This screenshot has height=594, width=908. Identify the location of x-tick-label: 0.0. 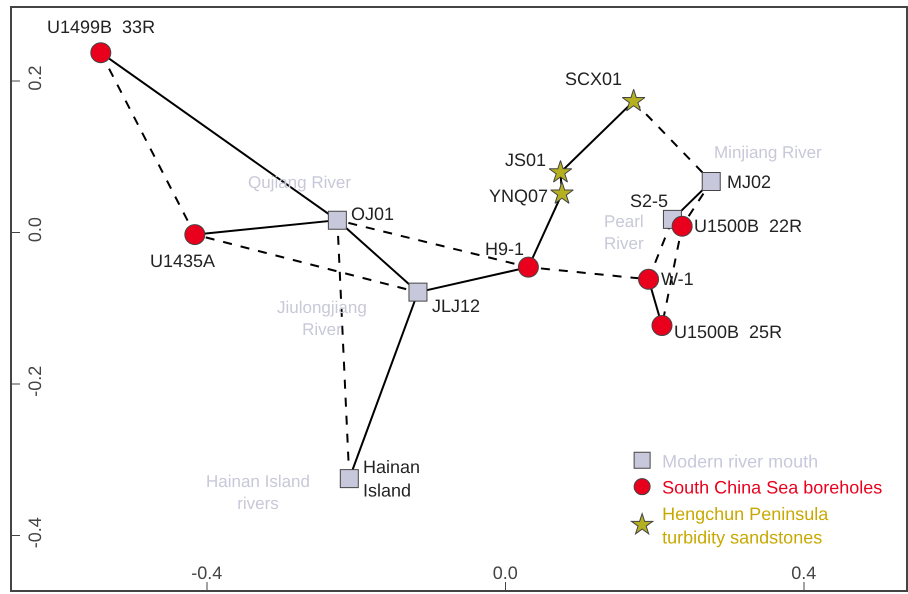
(505, 573).